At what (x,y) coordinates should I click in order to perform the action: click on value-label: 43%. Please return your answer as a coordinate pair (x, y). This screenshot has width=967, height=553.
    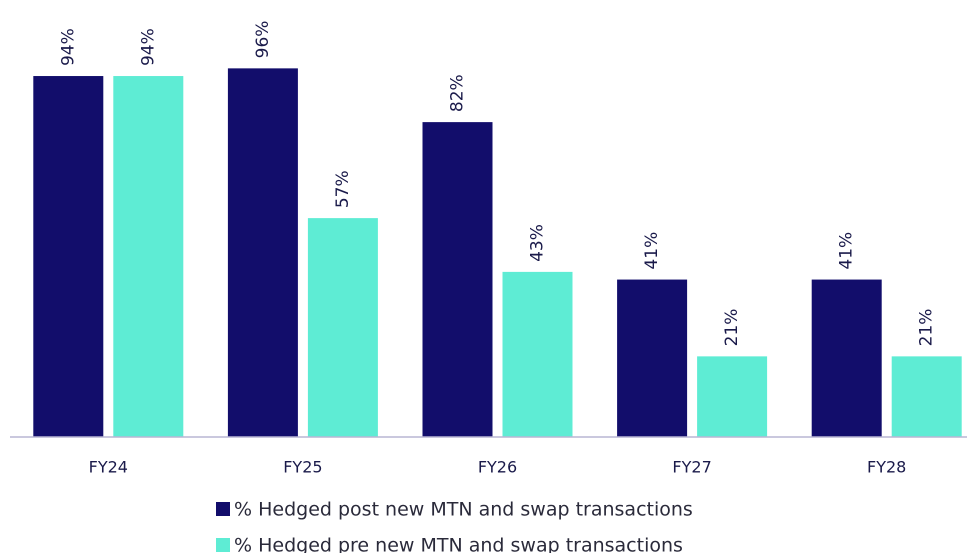
    Looking at the image, I should click on (538, 243).